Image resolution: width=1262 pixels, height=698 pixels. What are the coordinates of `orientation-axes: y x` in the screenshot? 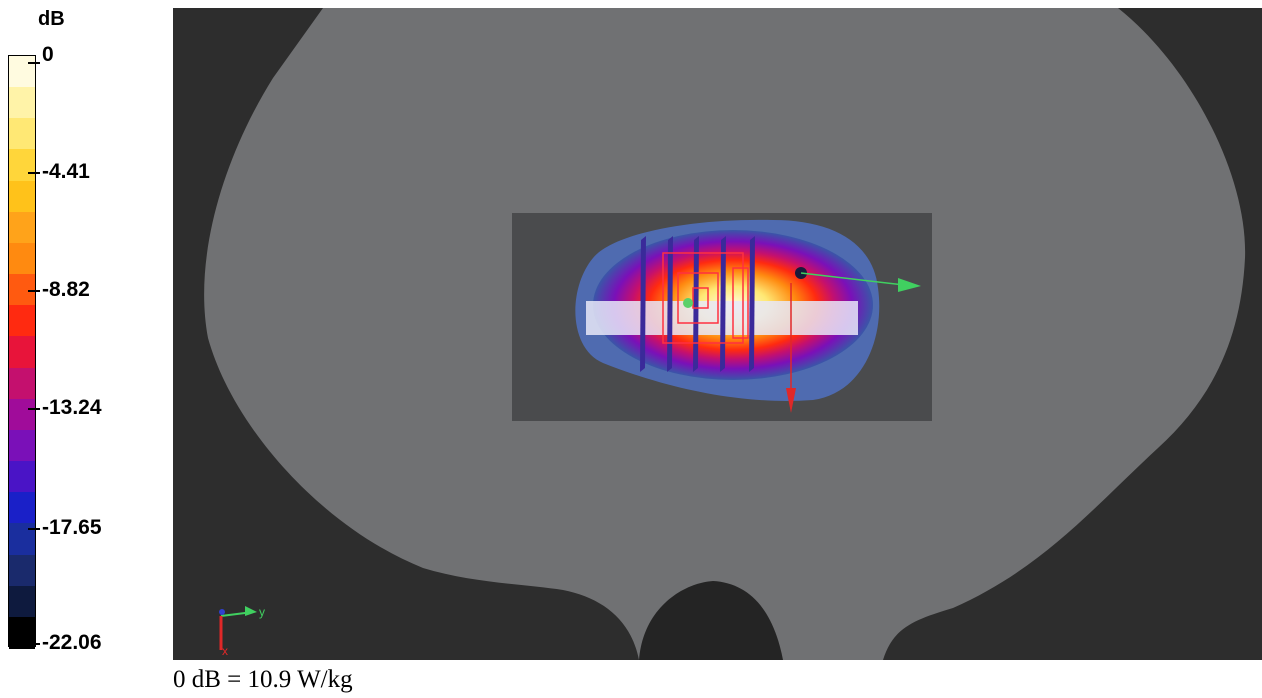 It's located at (242, 631).